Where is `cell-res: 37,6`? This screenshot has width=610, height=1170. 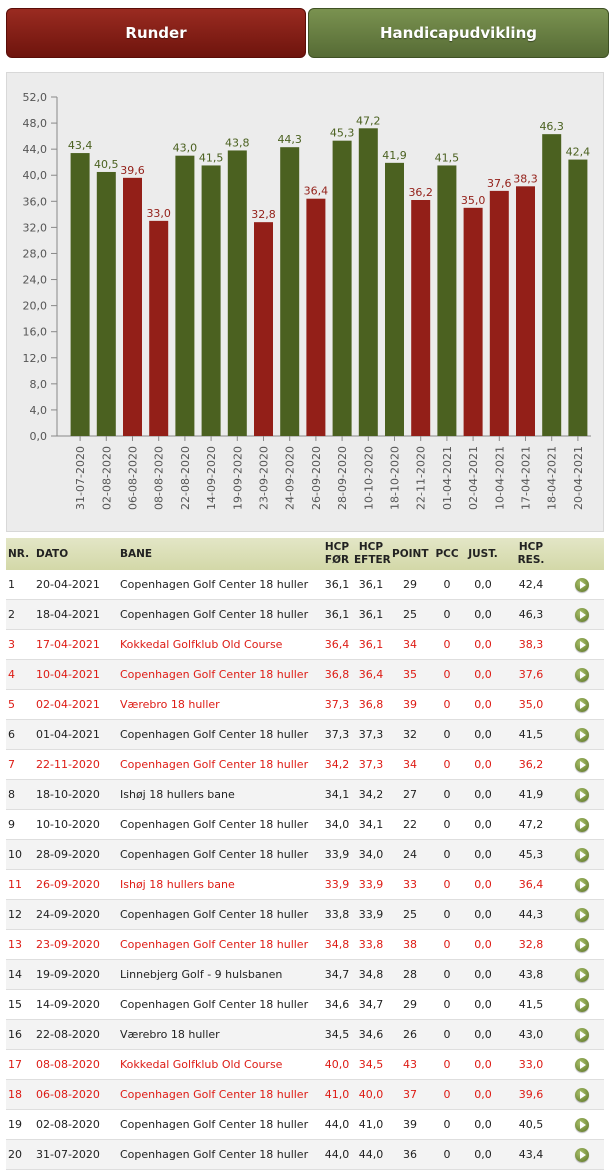 cell-res: 37,6 is located at coordinates (531, 674).